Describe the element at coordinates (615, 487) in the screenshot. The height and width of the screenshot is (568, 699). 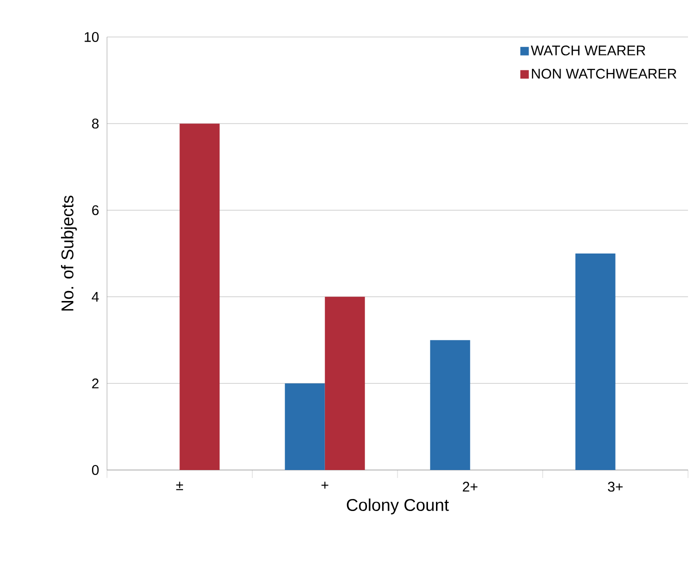
I see `x-tick-label: 3+` at that location.